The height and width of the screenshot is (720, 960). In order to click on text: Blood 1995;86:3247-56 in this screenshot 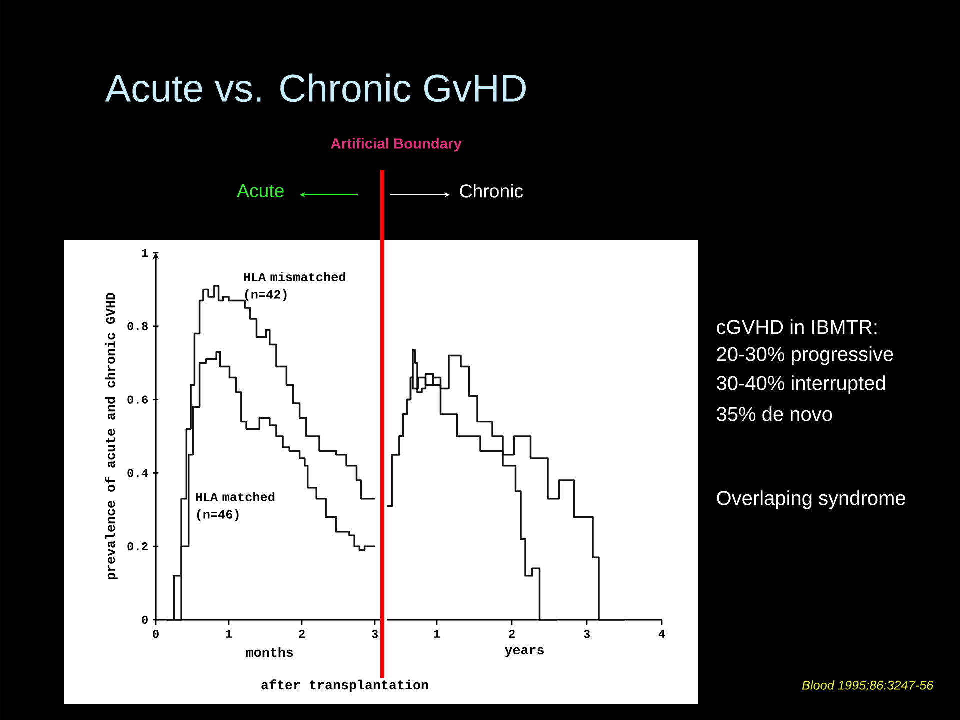, I will do `click(868, 686)`.